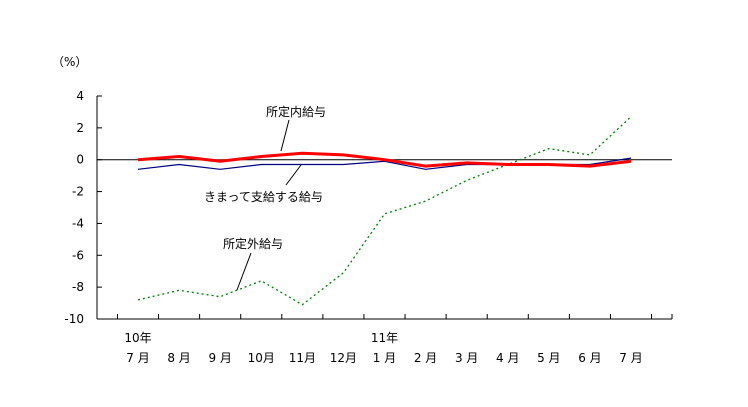  Describe the element at coordinates (589, 358) in the screenshot. I see `x-tick-label: 6 月` at that location.